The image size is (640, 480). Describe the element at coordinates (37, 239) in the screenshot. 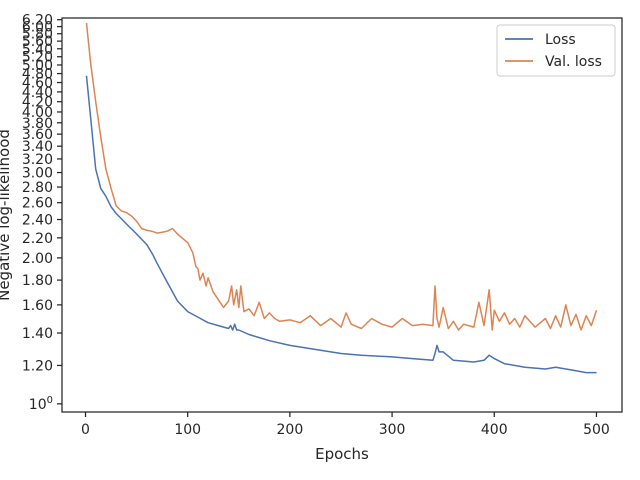

I see `y-tick-label-6: 2.20` at that location.